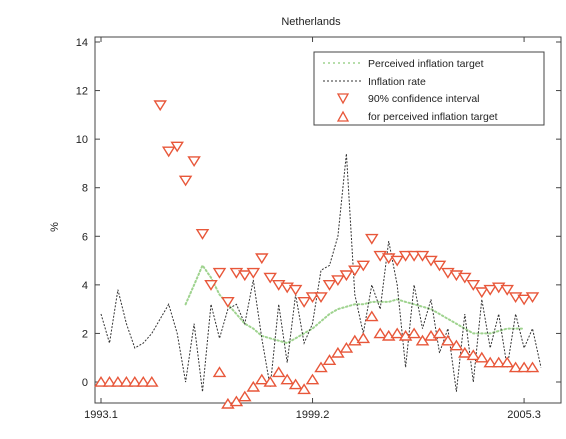  I want to click on y-tick-label: 12, so click(82, 92).